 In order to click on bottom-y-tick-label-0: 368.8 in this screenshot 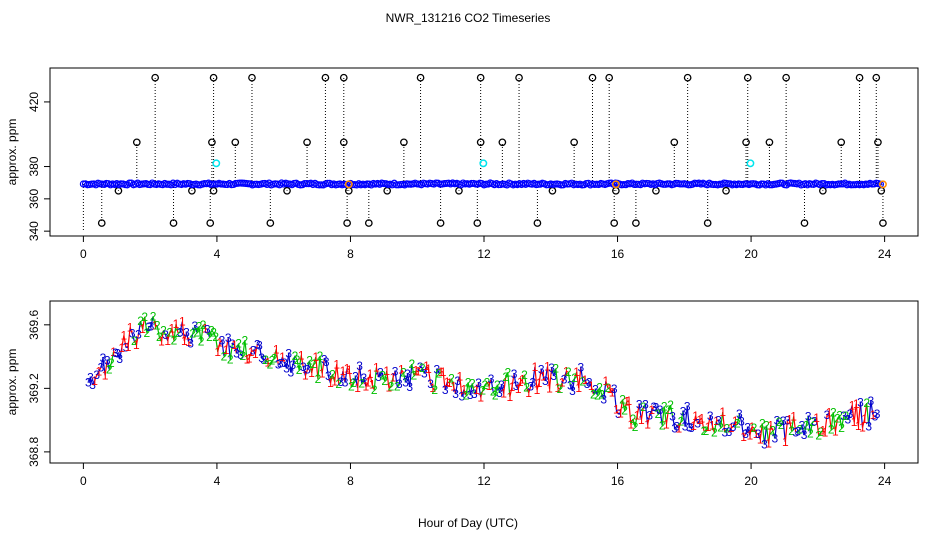, I will do `click(34, 452)`.